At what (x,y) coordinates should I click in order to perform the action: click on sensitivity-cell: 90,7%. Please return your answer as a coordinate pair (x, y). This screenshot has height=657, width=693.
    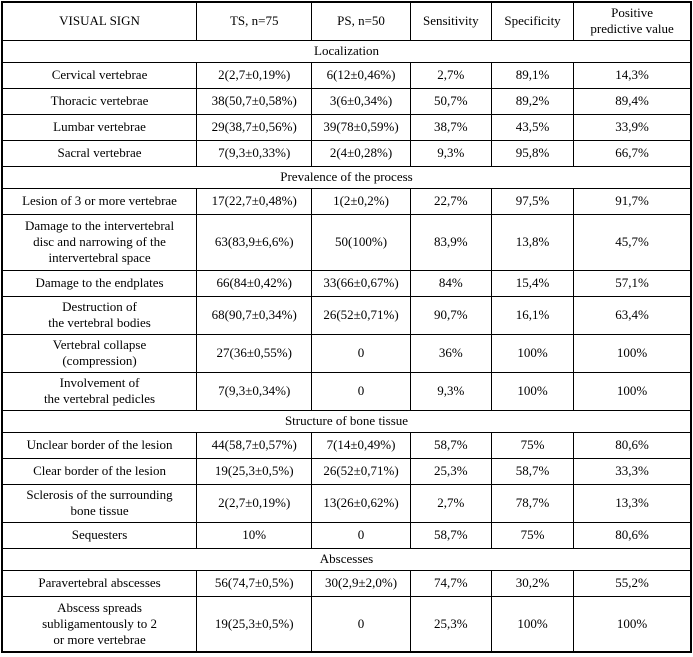
    Looking at the image, I should click on (450, 315).